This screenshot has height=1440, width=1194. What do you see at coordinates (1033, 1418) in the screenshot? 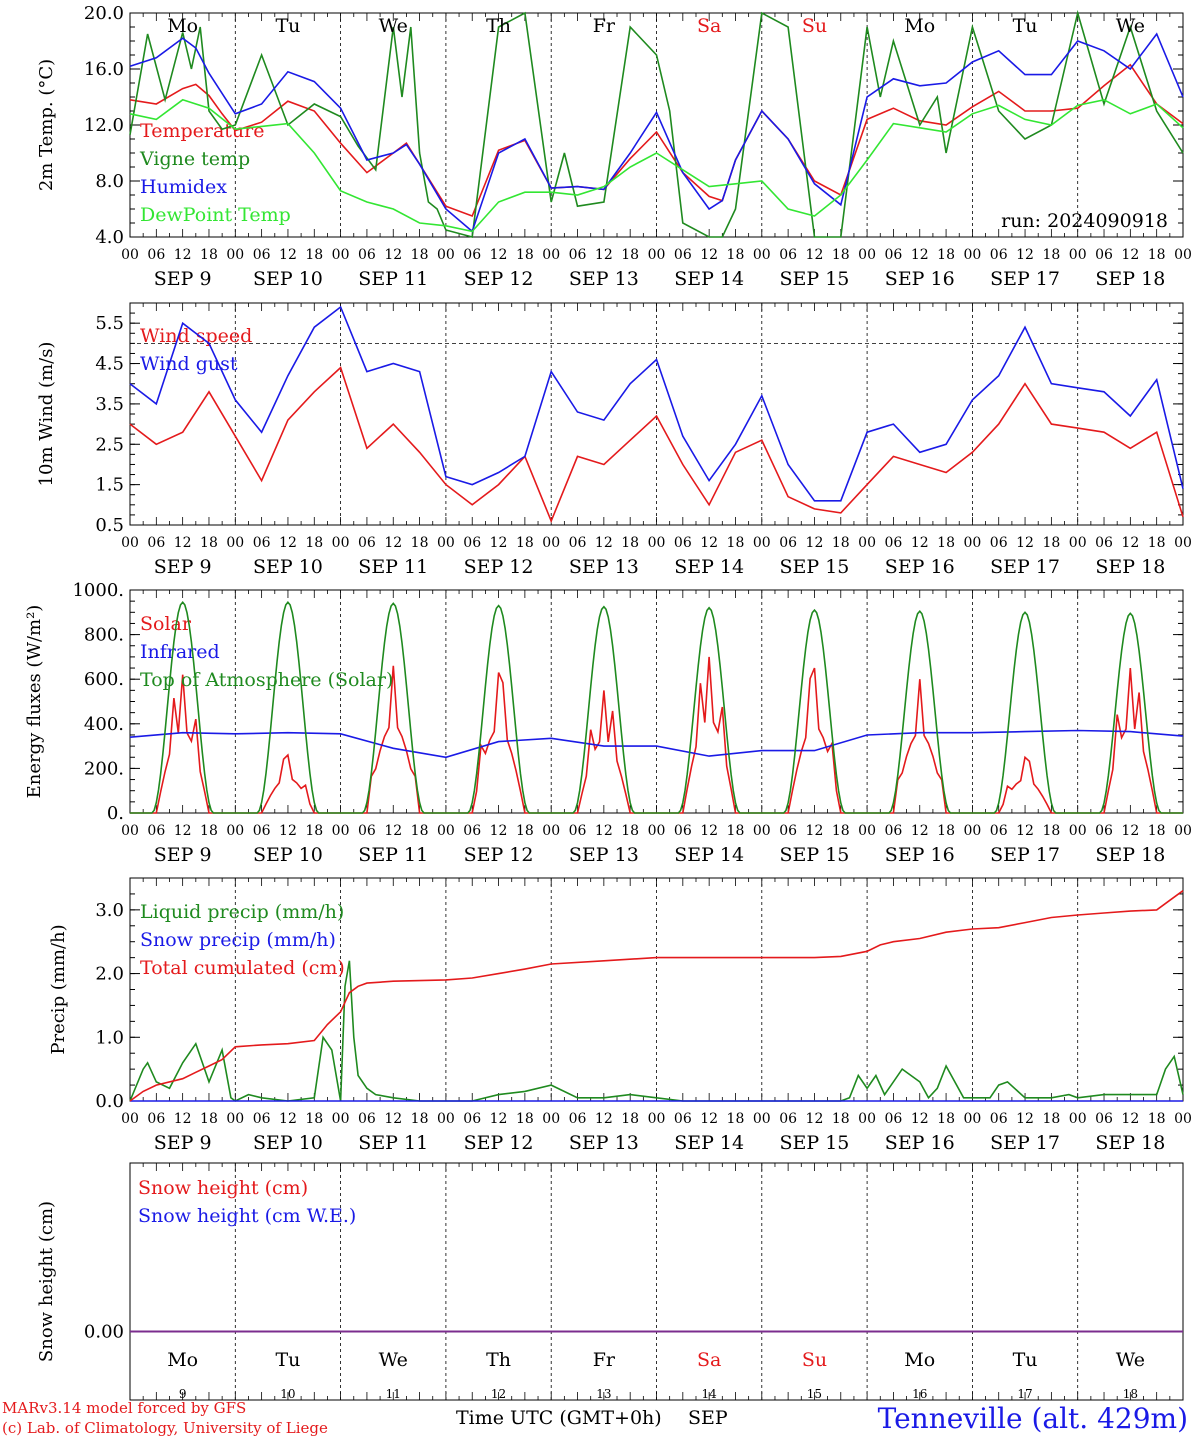
I see `station-label: Tenneville (alt. 429m)` at bounding box center [1033, 1418].